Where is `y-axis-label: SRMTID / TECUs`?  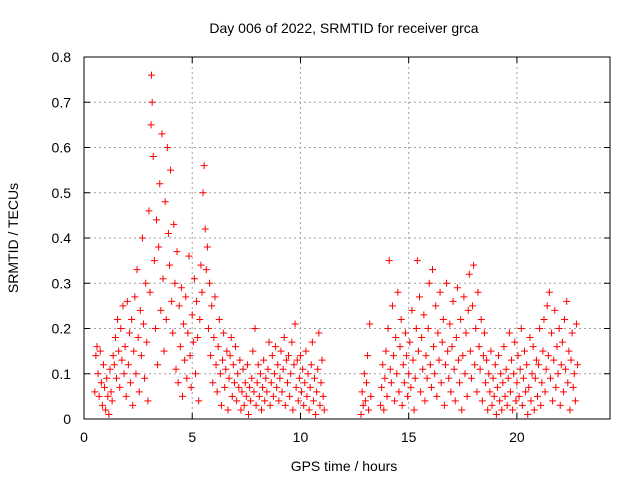 y-axis-label: SRMTID / TECUs is located at coordinates (13, 238).